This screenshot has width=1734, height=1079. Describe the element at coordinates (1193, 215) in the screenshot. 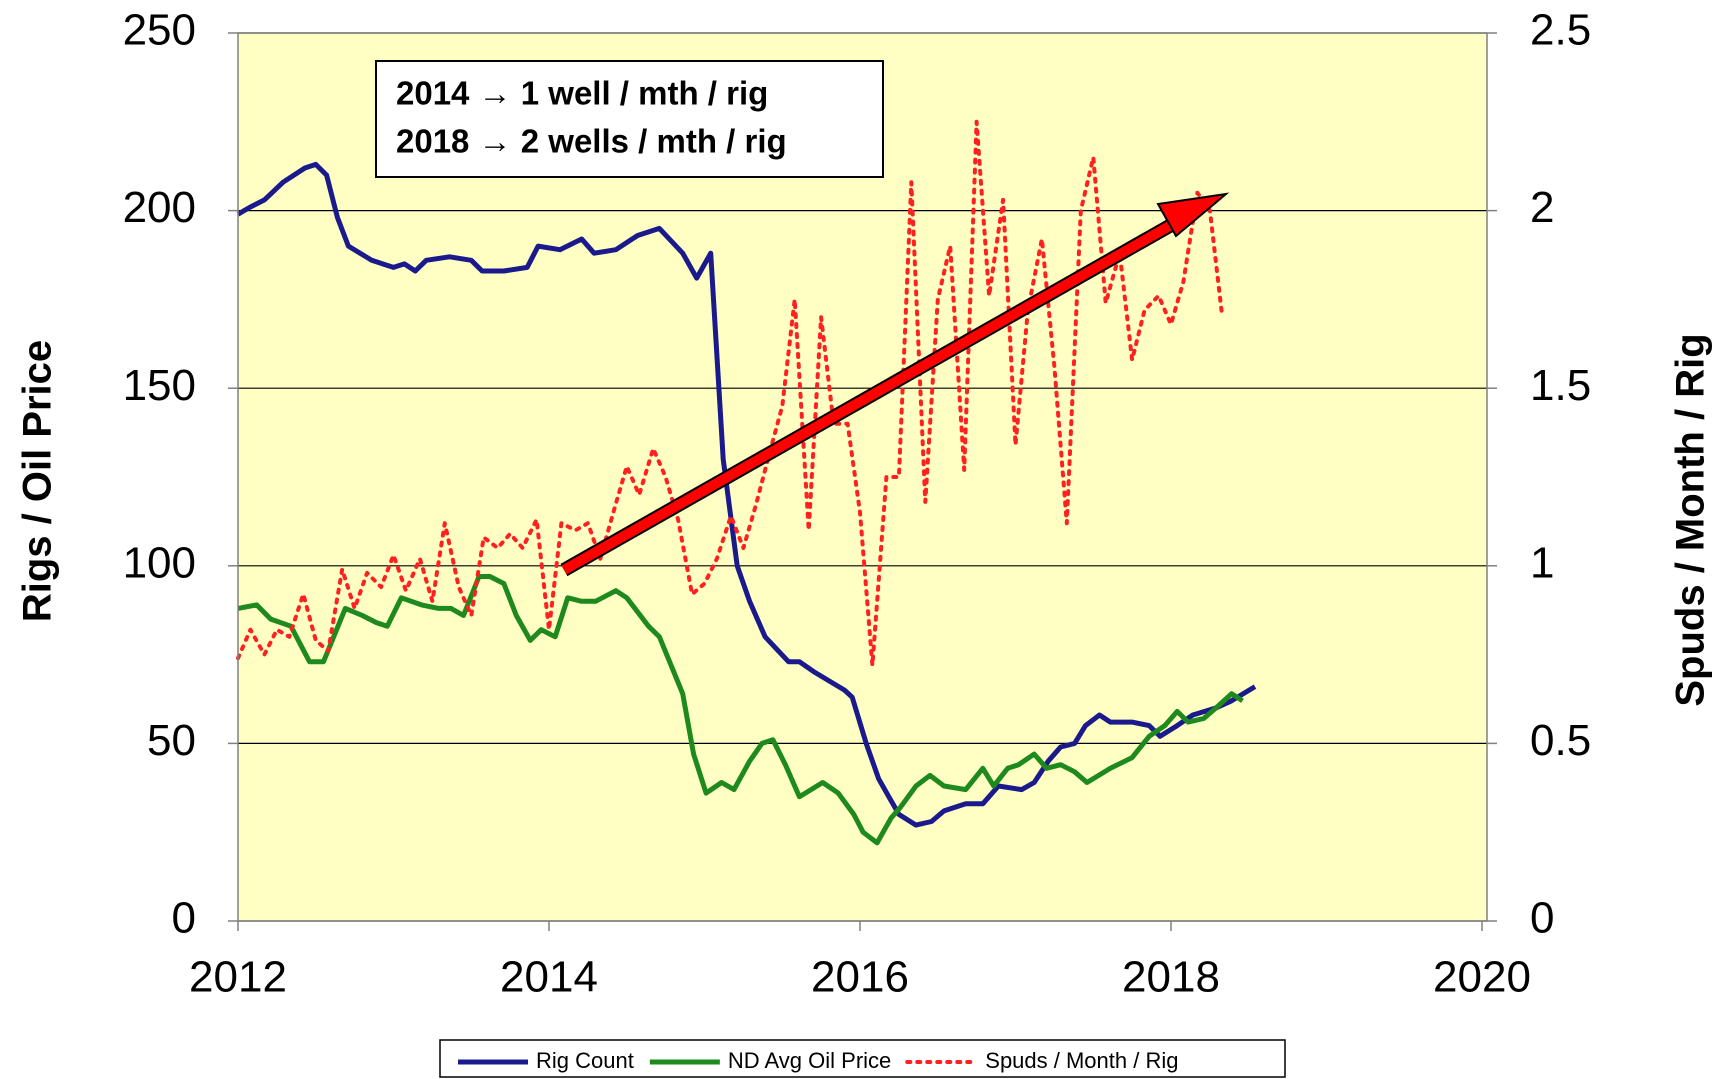

I see `arrow-head` at that location.